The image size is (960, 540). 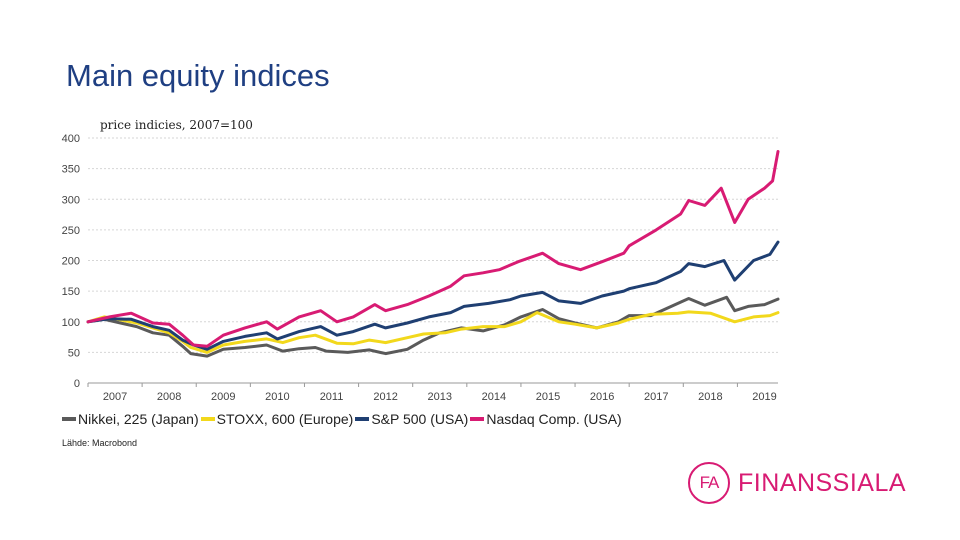 What do you see at coordinates (115, 397) in the screenshot?
I see `x-tick-label: 2007` at bounding box center [115, 397].